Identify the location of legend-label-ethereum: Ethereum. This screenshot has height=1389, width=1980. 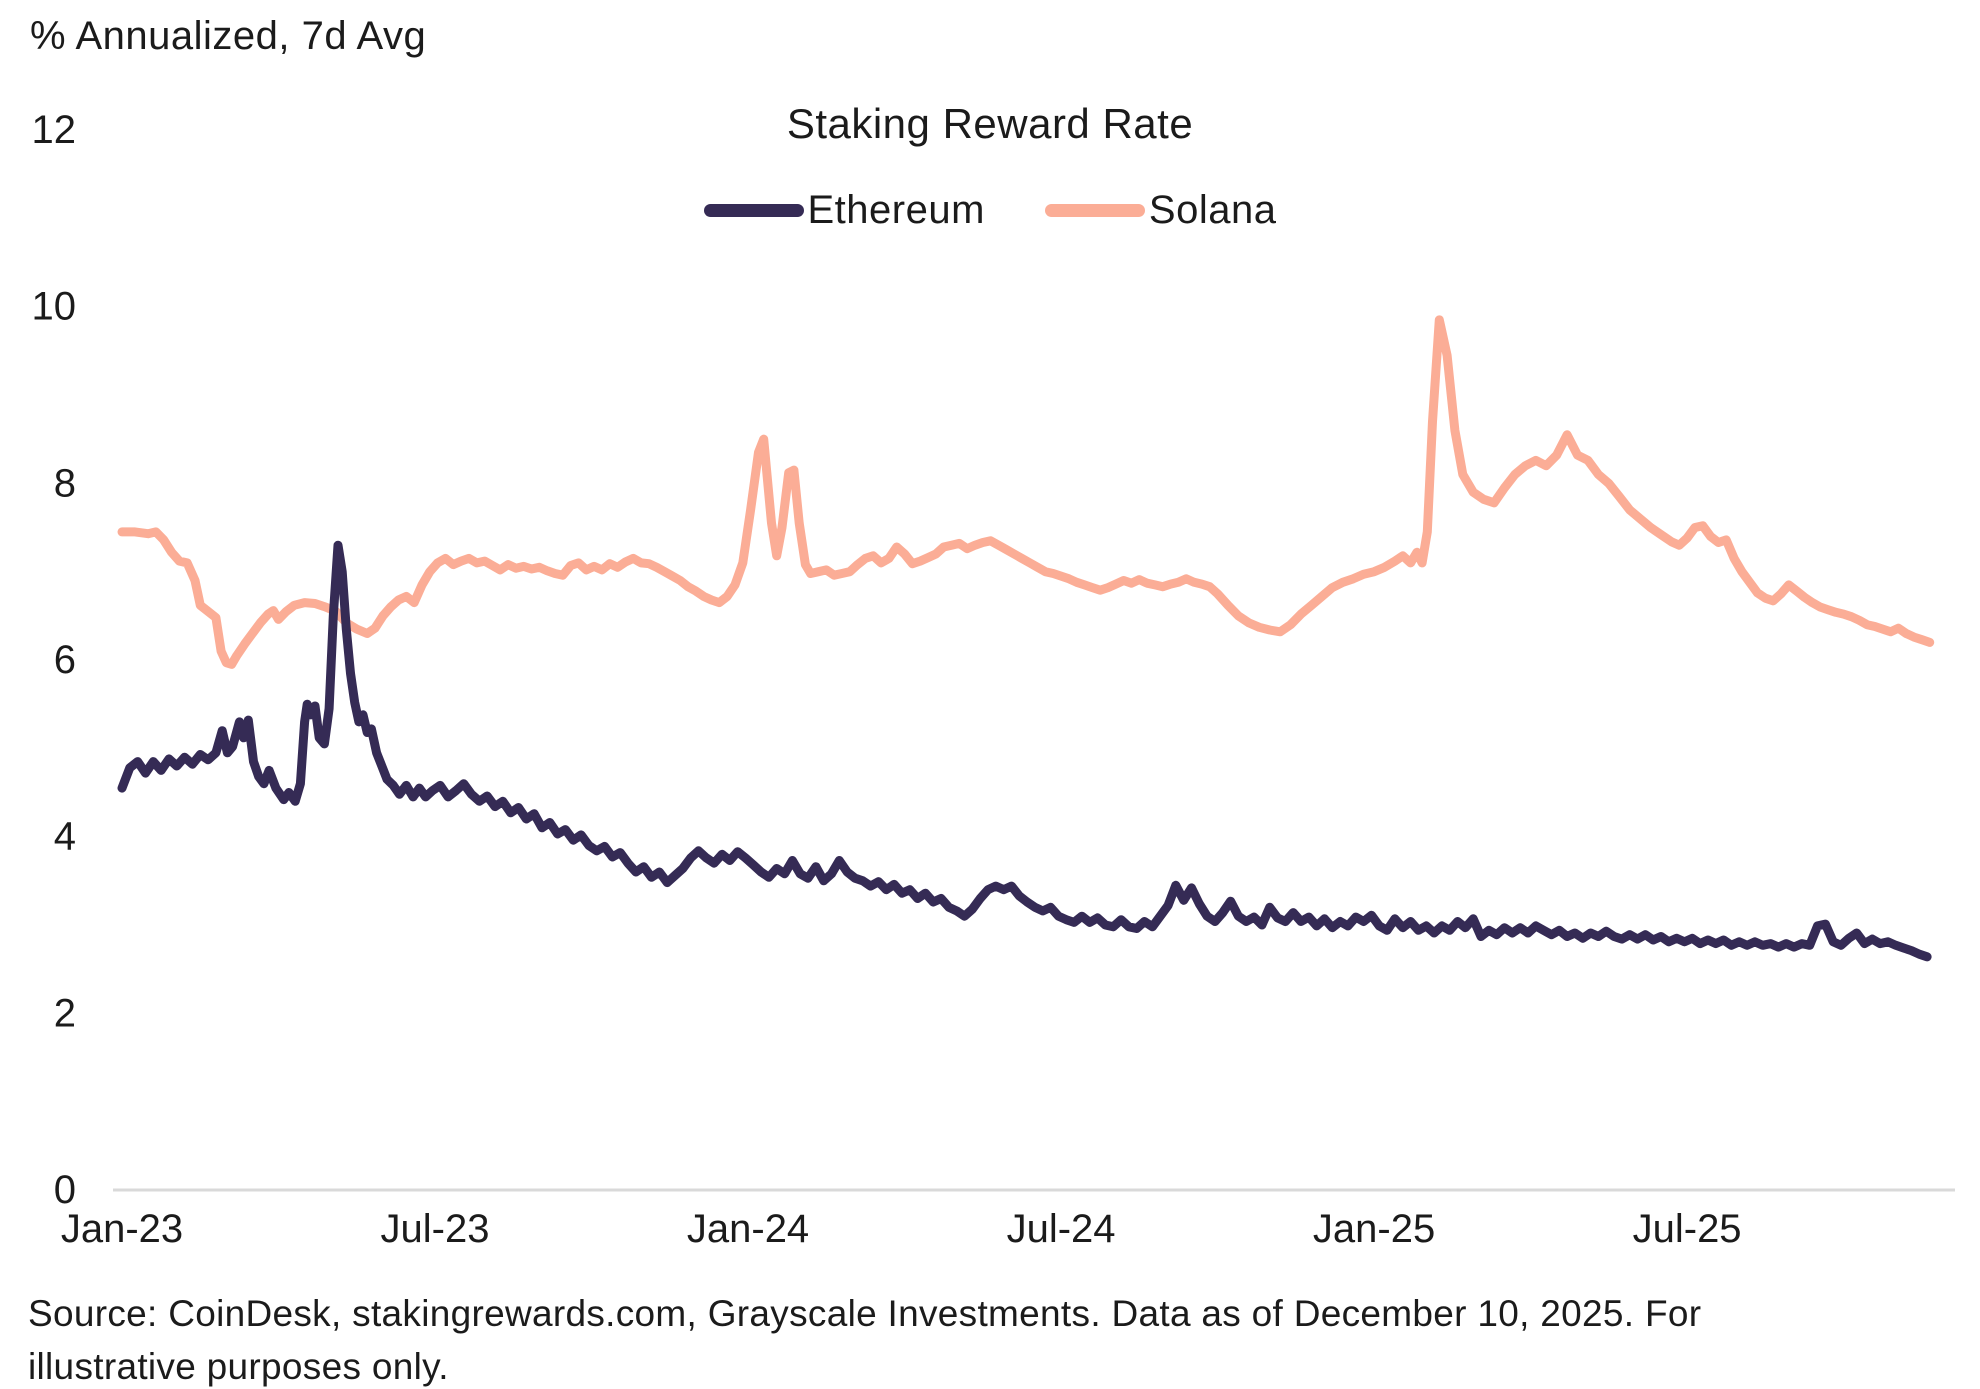
(896, 210).